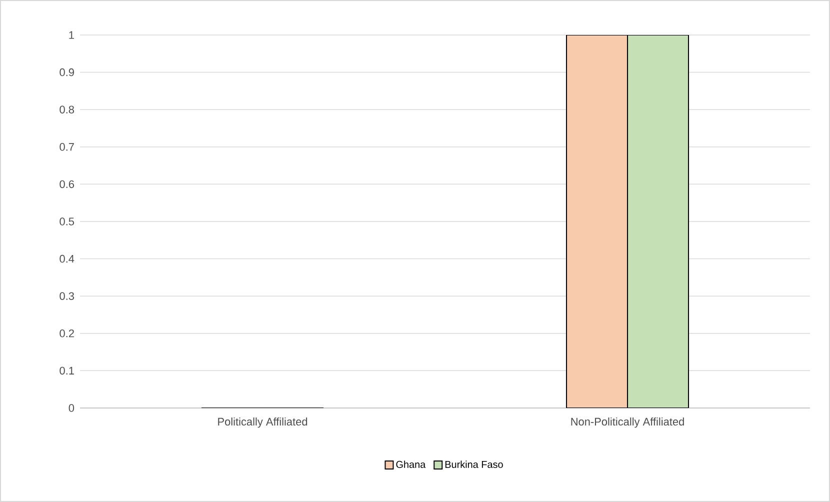 The width and height of the screenshot is (830, 502). I want to click on legend-label: Ghana, so click(411, 464).